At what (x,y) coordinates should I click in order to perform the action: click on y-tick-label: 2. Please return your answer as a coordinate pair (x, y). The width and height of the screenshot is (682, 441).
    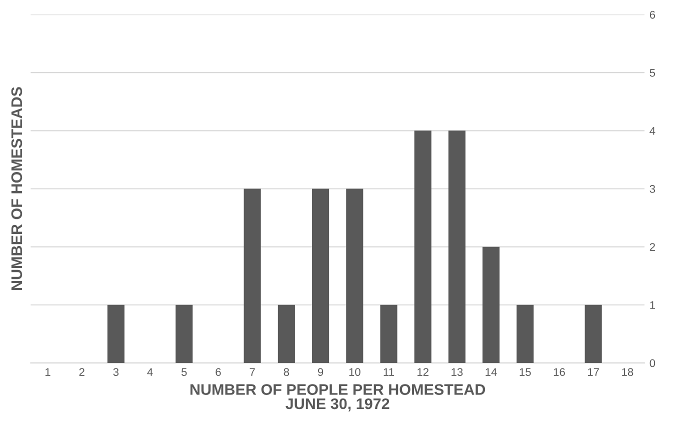
    Looking at the image, I should click on (652, 247).